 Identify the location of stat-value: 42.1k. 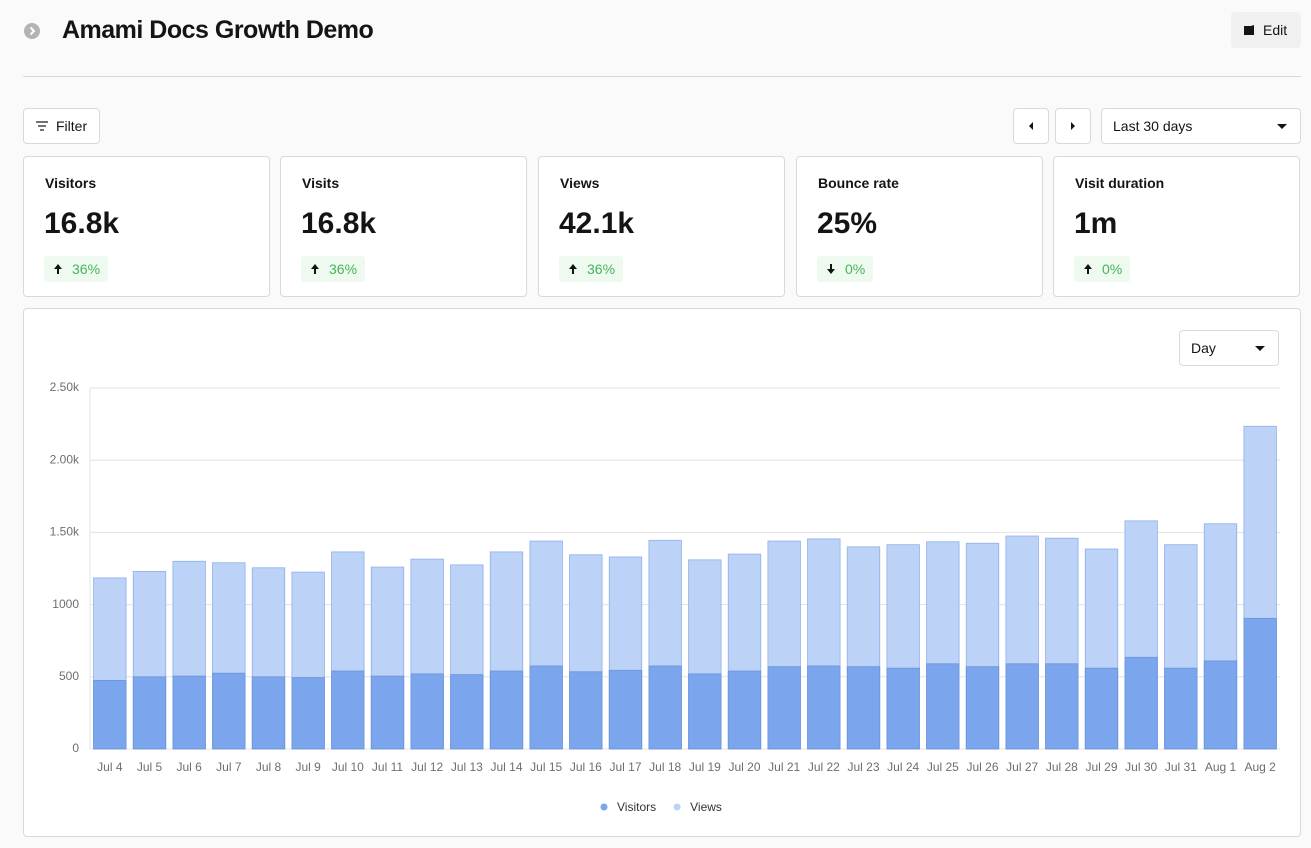
(597, 223).